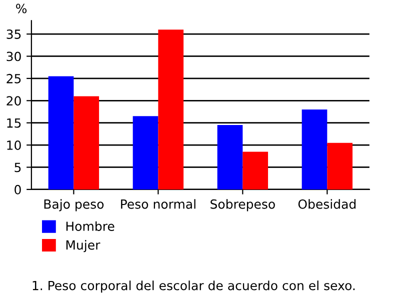 This screenshot has width=393, height=296. Describe the element at coordinates (83, 246) in the screenshot. I see `legend-label: Mujer` at that location.